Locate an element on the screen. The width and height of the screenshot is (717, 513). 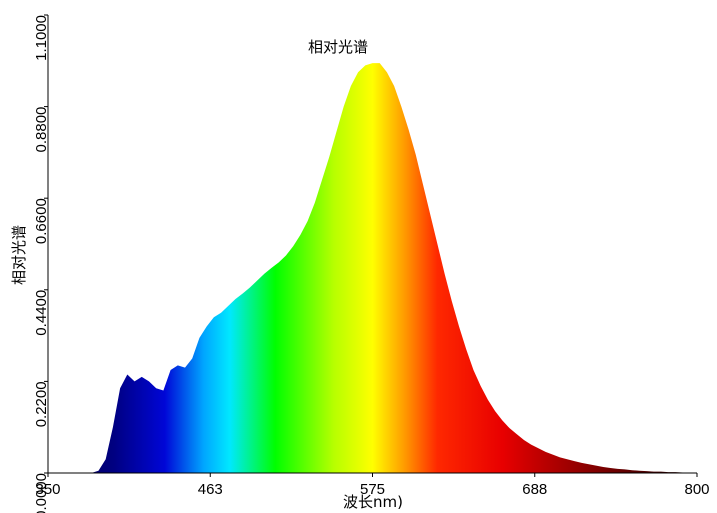
y-tick-label: 0.8800 is located at coordinates (41, 130).